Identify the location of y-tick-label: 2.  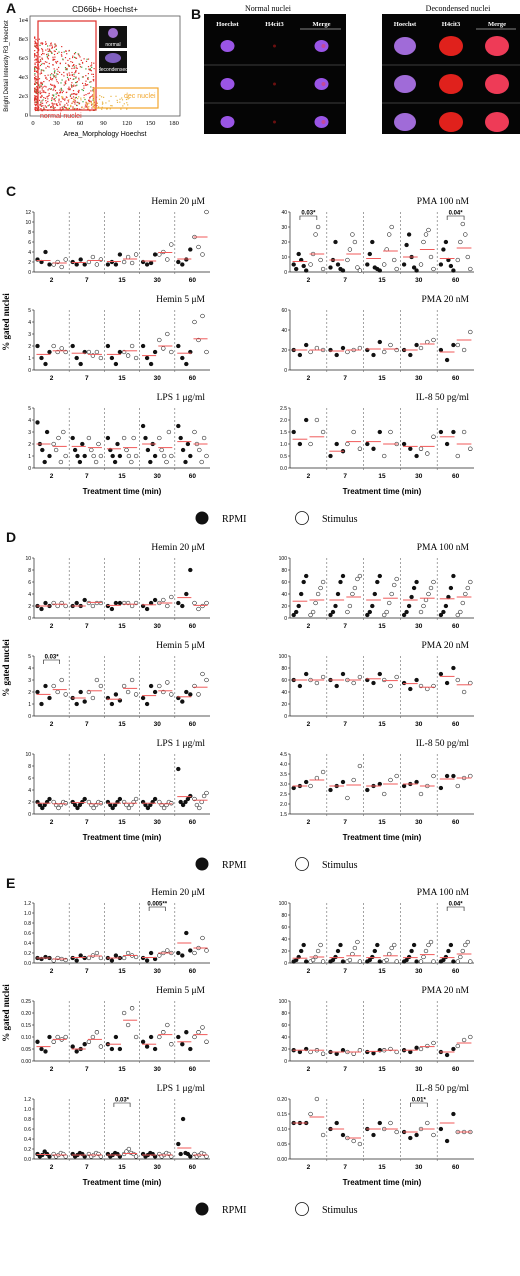
(29, 607).